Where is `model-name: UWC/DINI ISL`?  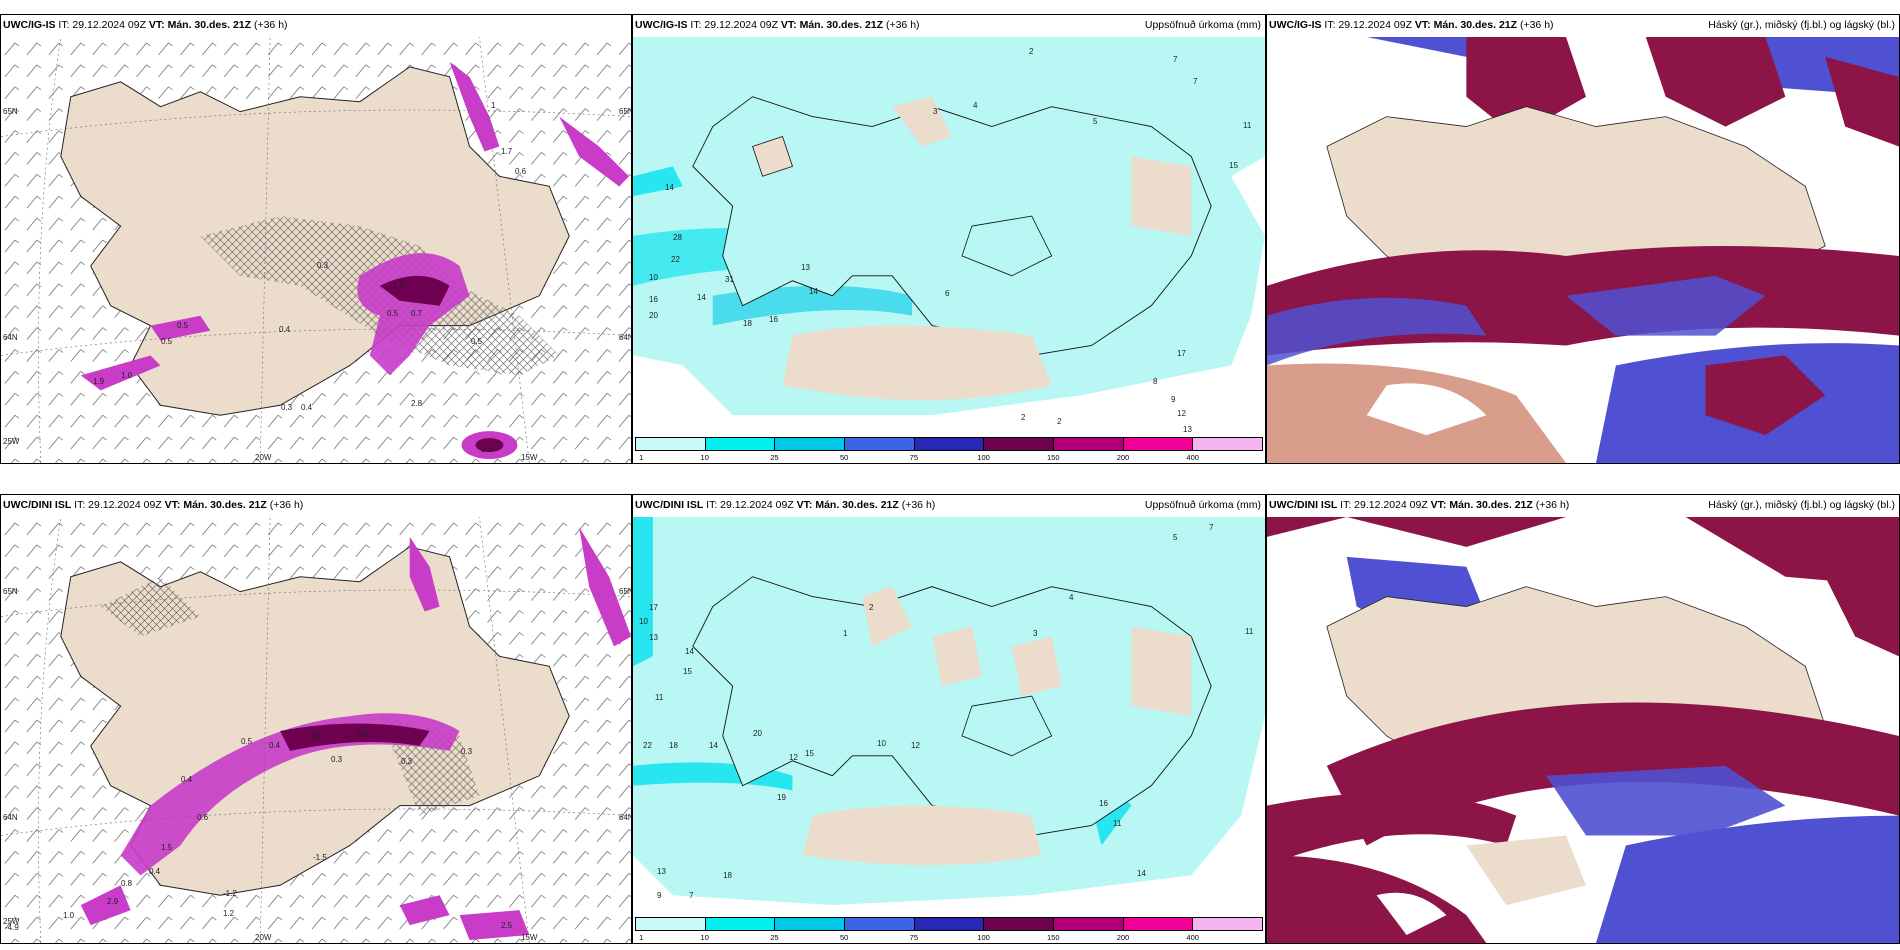
model-name: UWC/DINI ISL is located at coordinates (669, 505).